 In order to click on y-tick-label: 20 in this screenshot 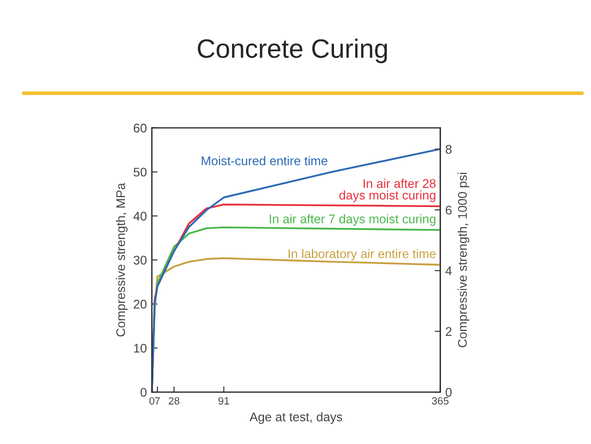, I will do `click(140, 304)`.